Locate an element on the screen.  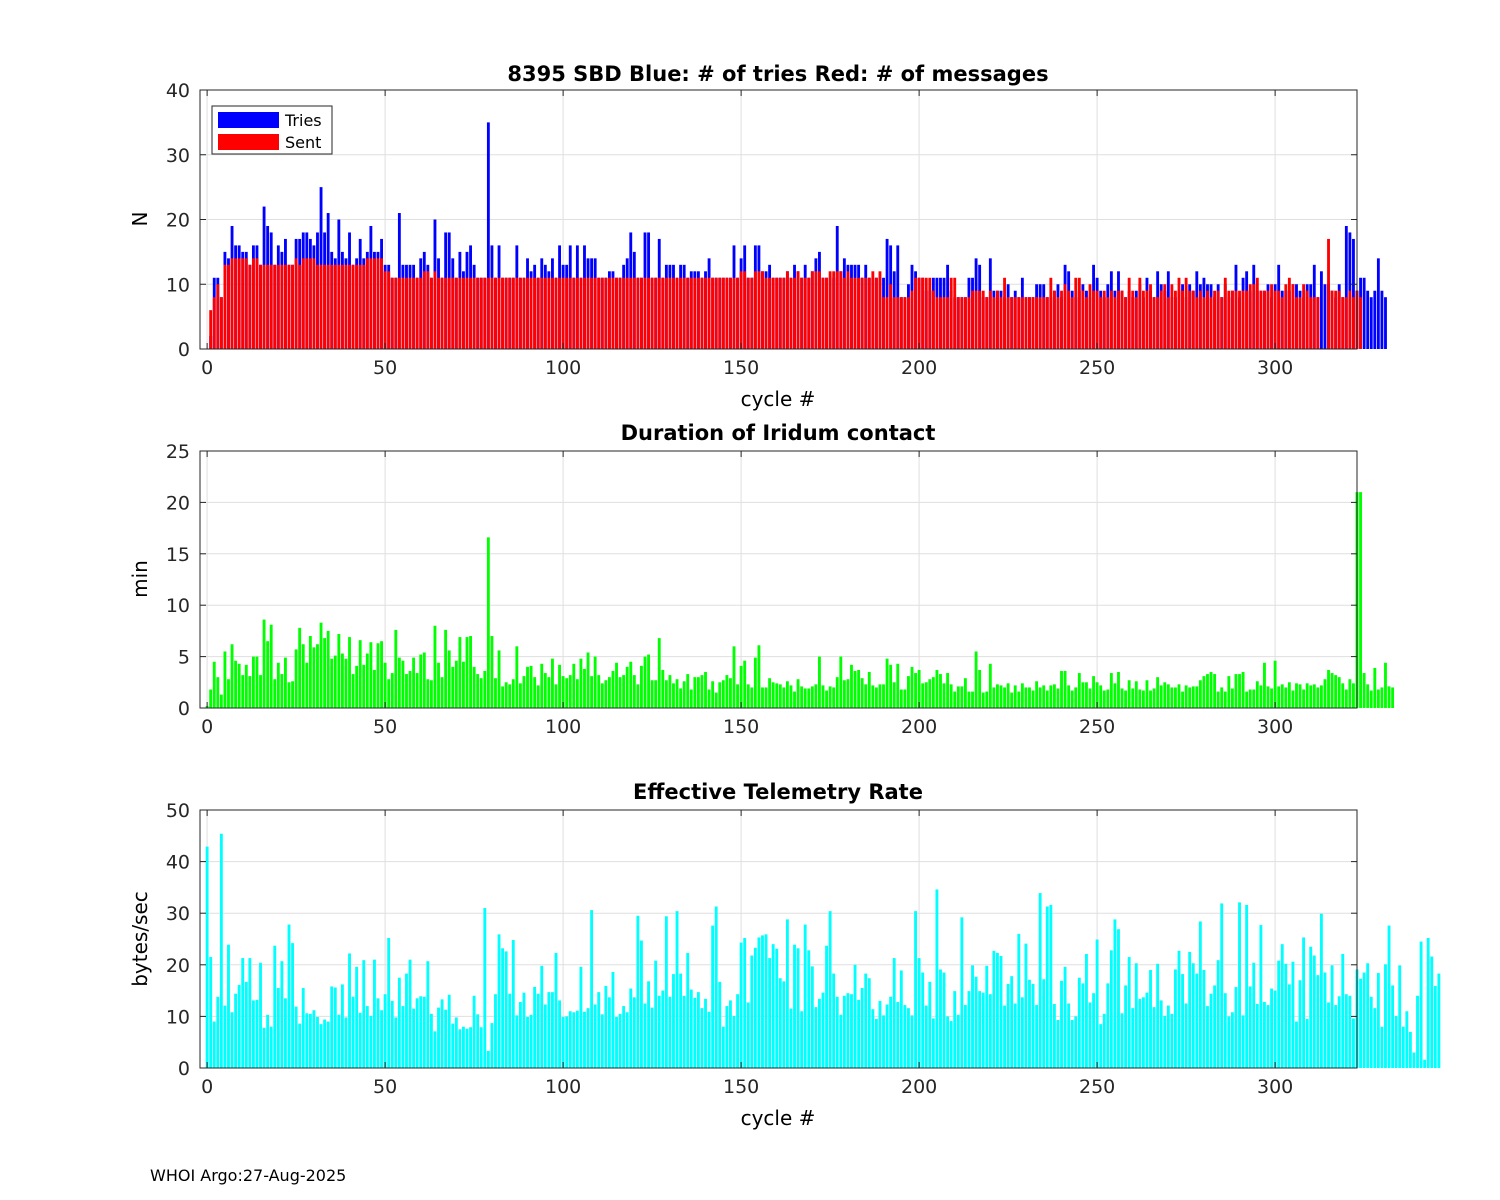
x-axis-label: cycle # is located at coordinates (778, 1118).